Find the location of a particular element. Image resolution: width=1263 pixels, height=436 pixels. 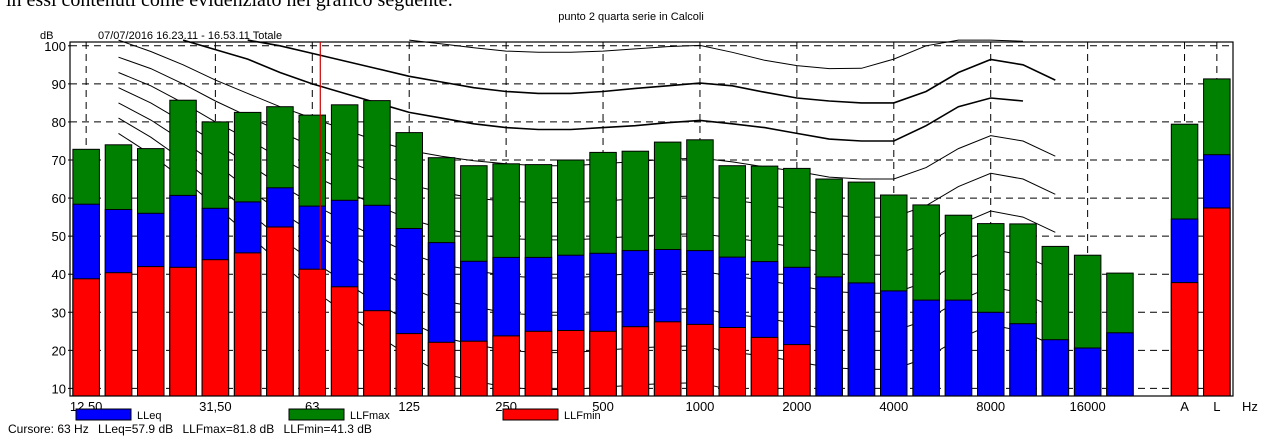

legend-label: LLeq is located at coordinates (149, 416).